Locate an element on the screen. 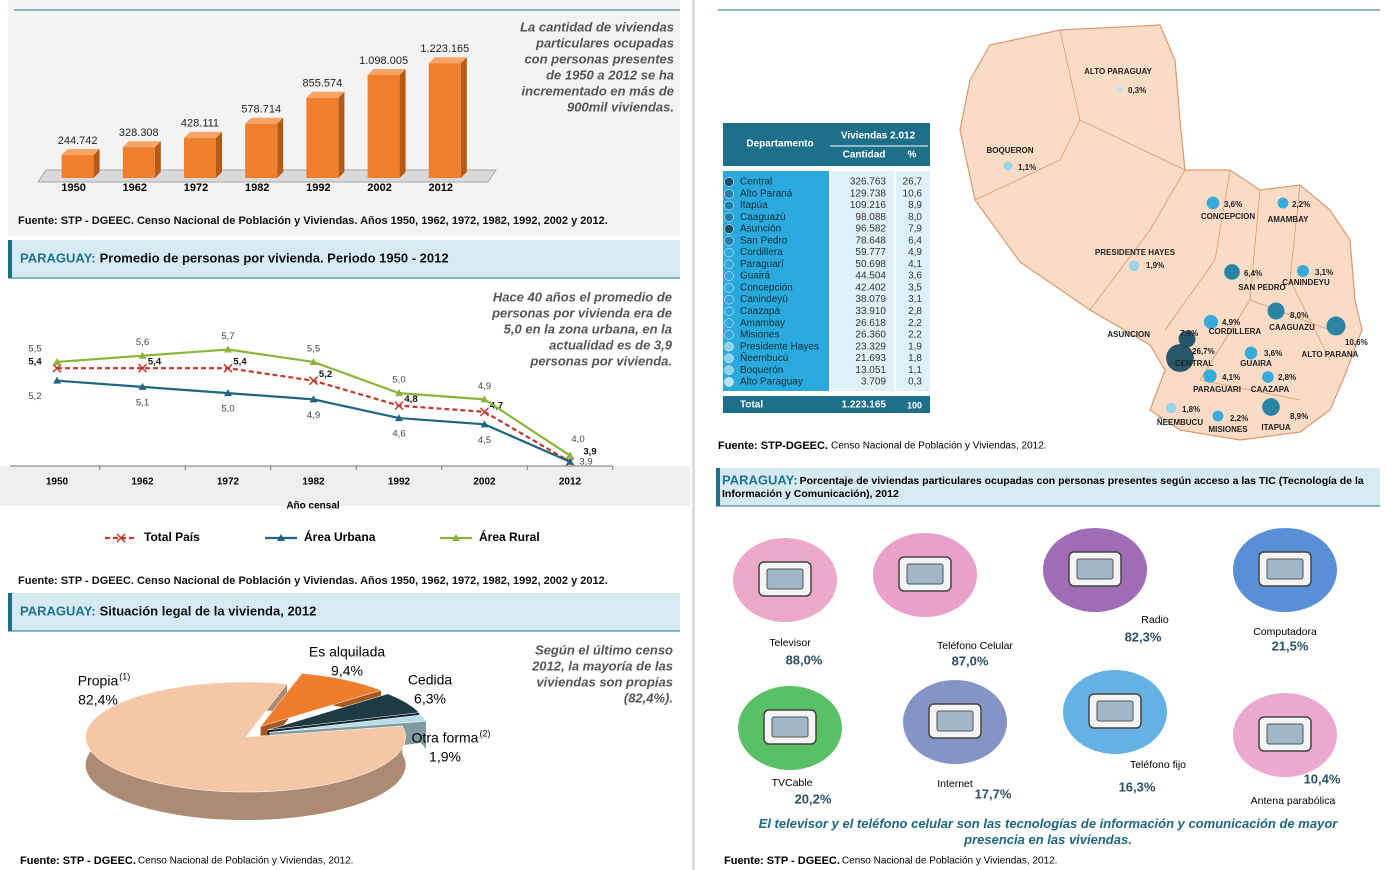  table-cell: 3,1 is located at coordinates (915, 299).